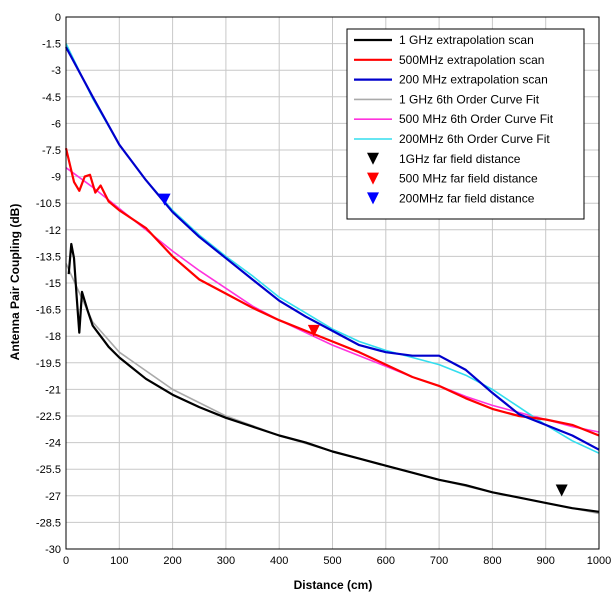 This screenshot has height=593, width=614. I want to click on y-tick-label: -24, so click(53, 444).